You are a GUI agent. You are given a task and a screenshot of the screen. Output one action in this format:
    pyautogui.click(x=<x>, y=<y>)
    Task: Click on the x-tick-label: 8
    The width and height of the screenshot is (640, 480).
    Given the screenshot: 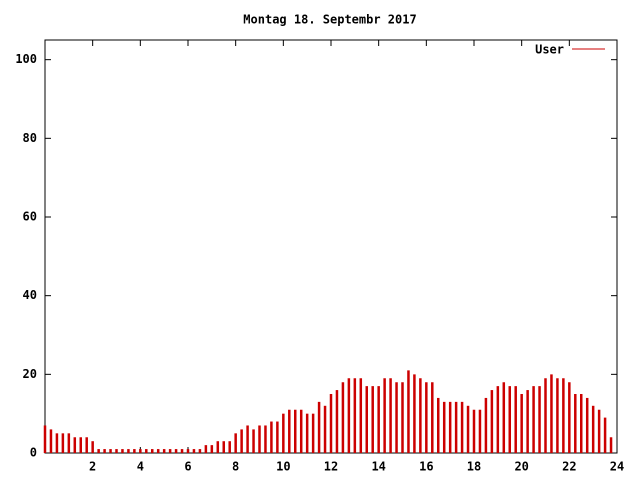 What is the action you would take?
    pyautogui.click(x=235, y=467)
    